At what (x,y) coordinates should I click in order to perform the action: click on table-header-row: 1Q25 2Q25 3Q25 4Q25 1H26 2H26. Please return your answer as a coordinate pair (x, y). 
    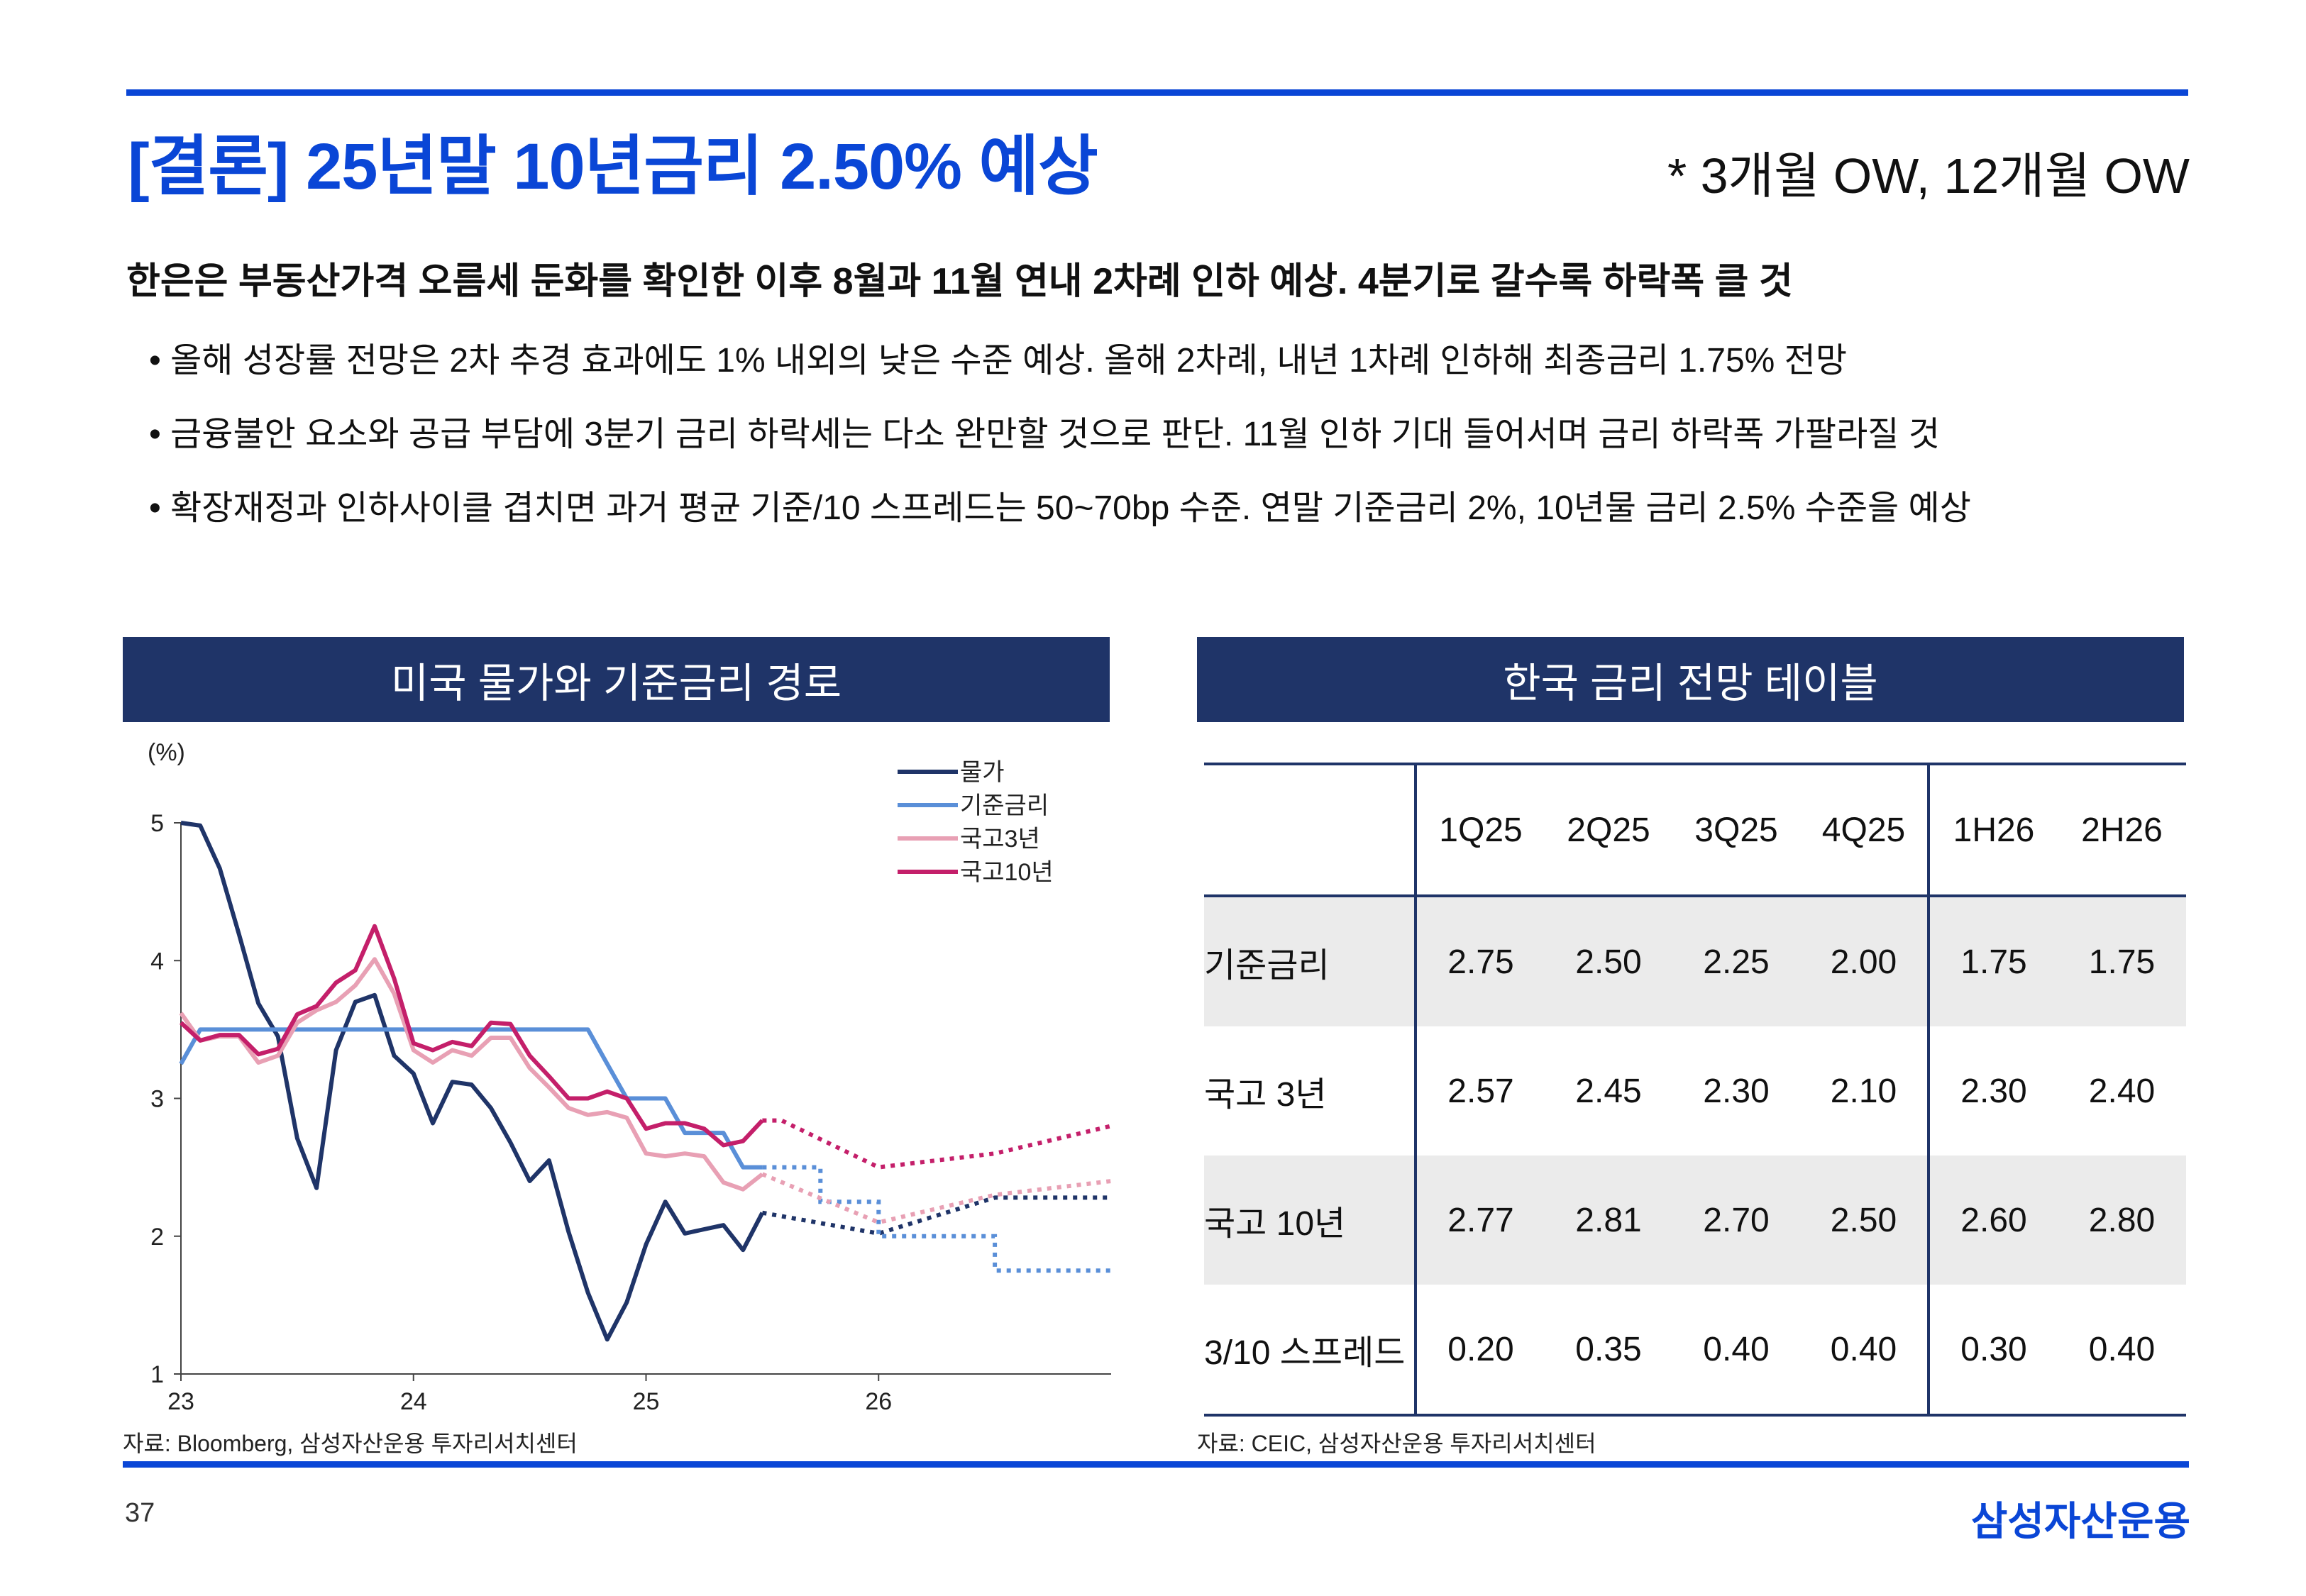
    Looking at the image, I should click on (1695, 830).